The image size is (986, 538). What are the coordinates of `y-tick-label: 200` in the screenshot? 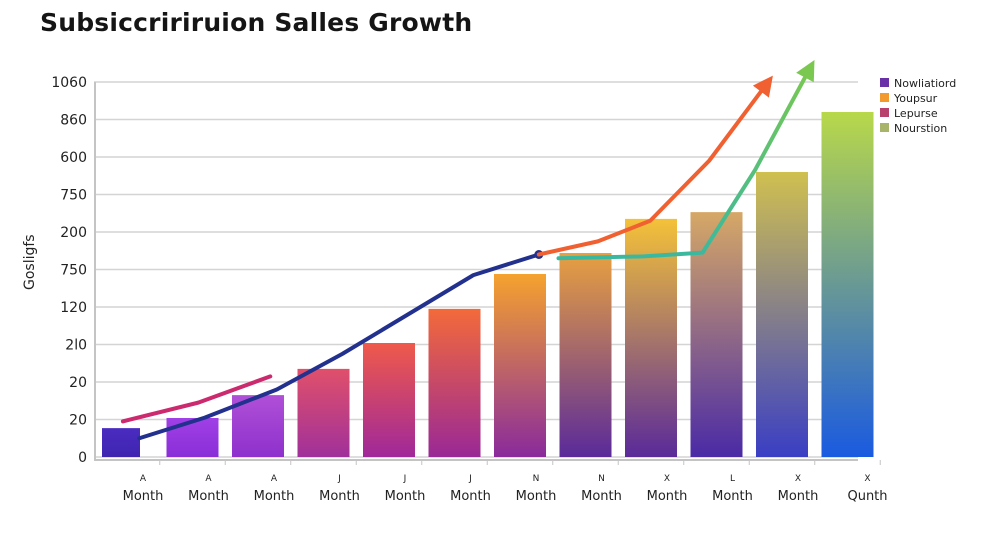 It's located at (73, 233).